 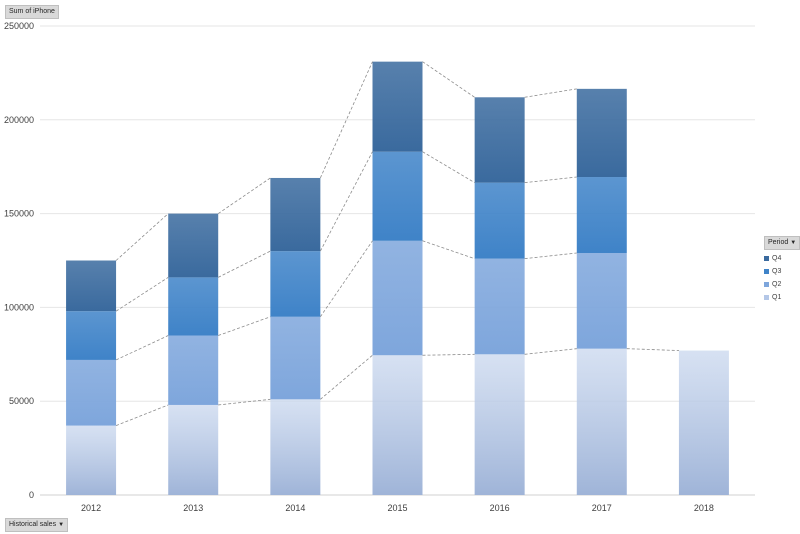 I want to click on x-tick-label: 2015, so click(x=397, y=508).